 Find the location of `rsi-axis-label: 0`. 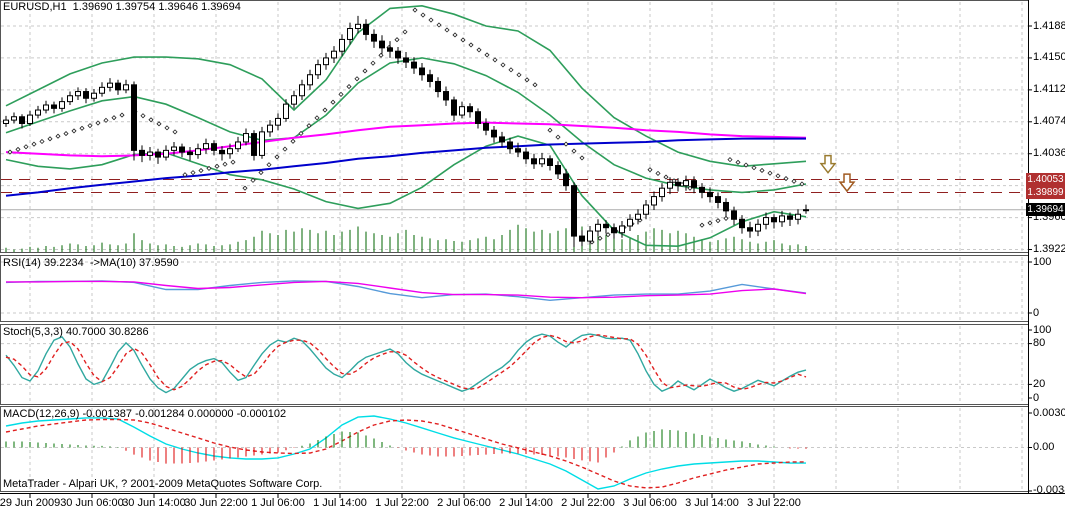

rsi-axis-label: 0 is located at coordinates (1036, 312).